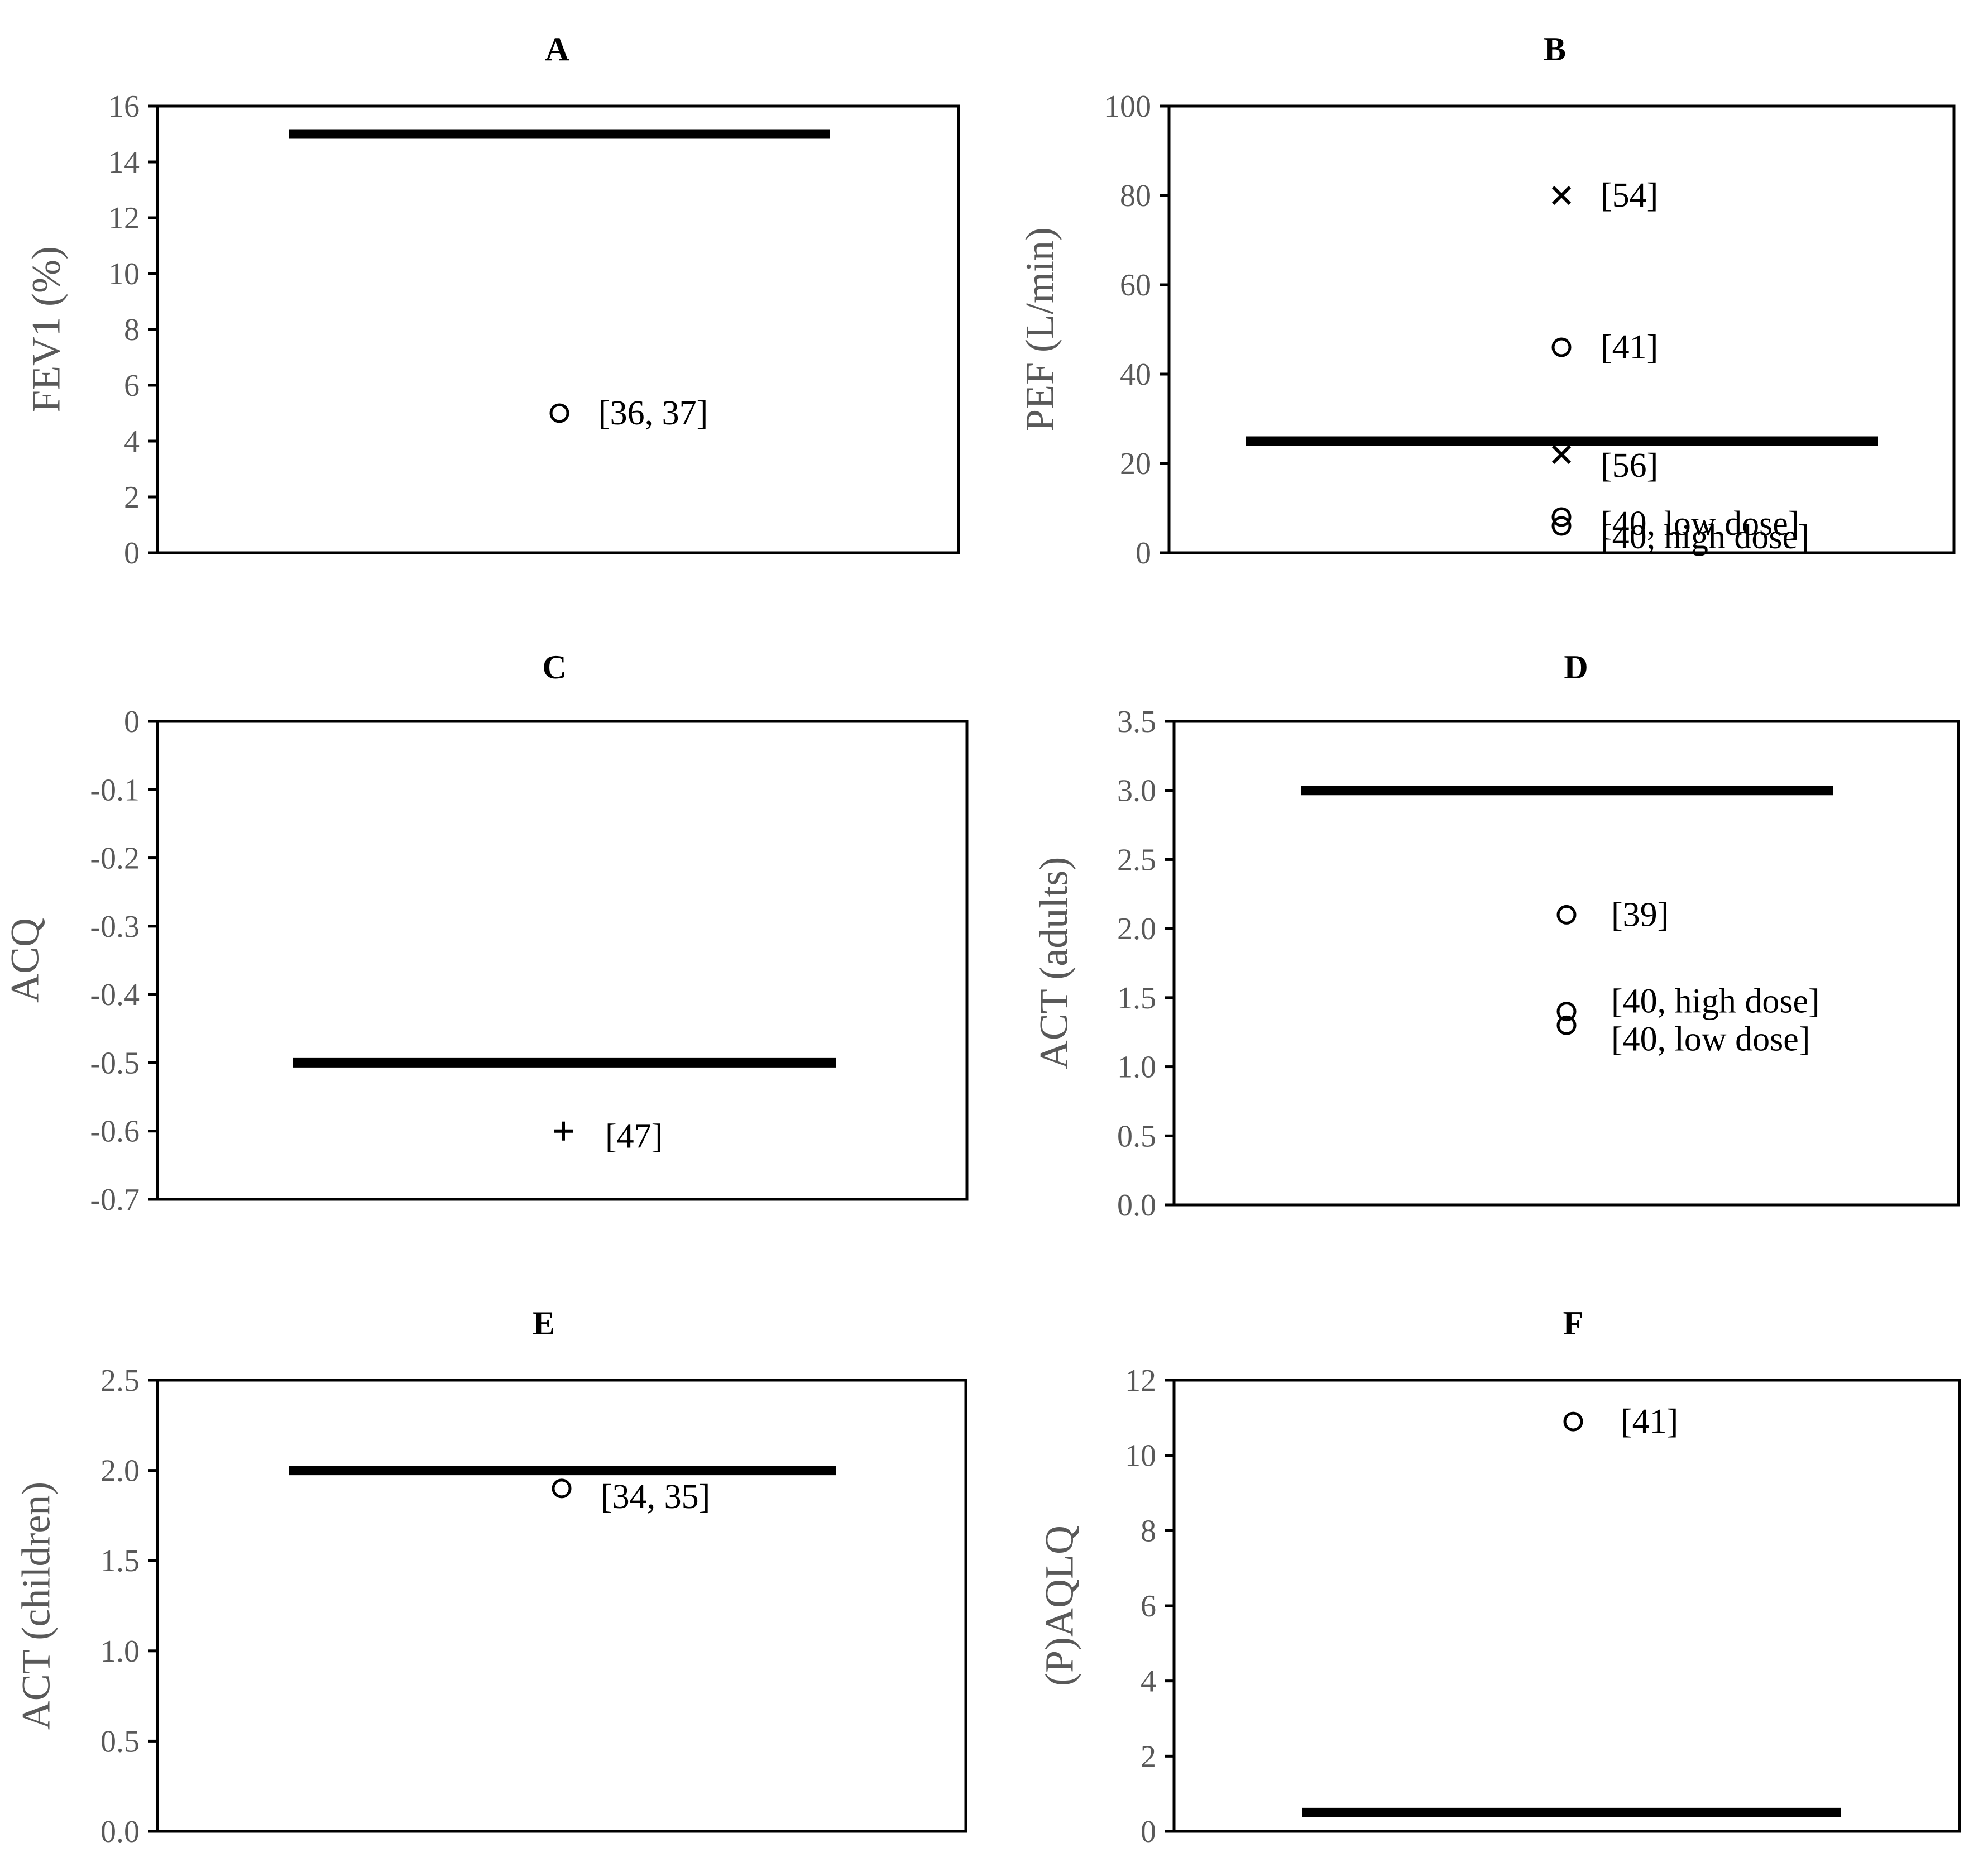 This screenshot has height=1852, width=1988. What do you see at coordinates (1136, 791) in the screenshot?
I see `y-tick-label: 3.0` at bounding box center [1136, 791].